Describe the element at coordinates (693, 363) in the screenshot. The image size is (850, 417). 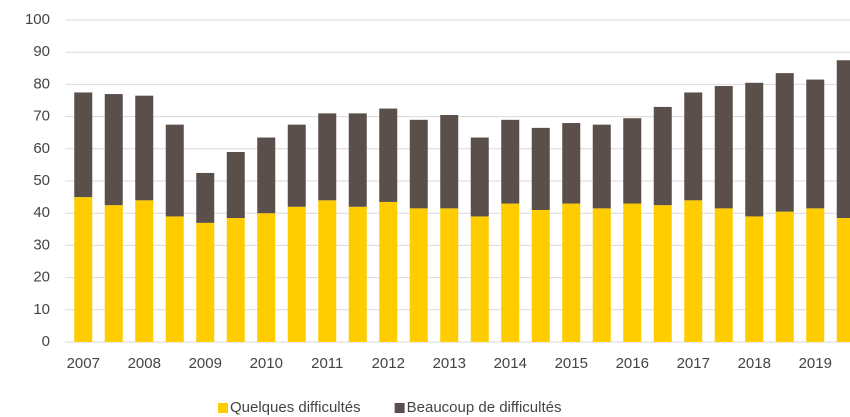
I see `x-tick-label: 2017` at that location.